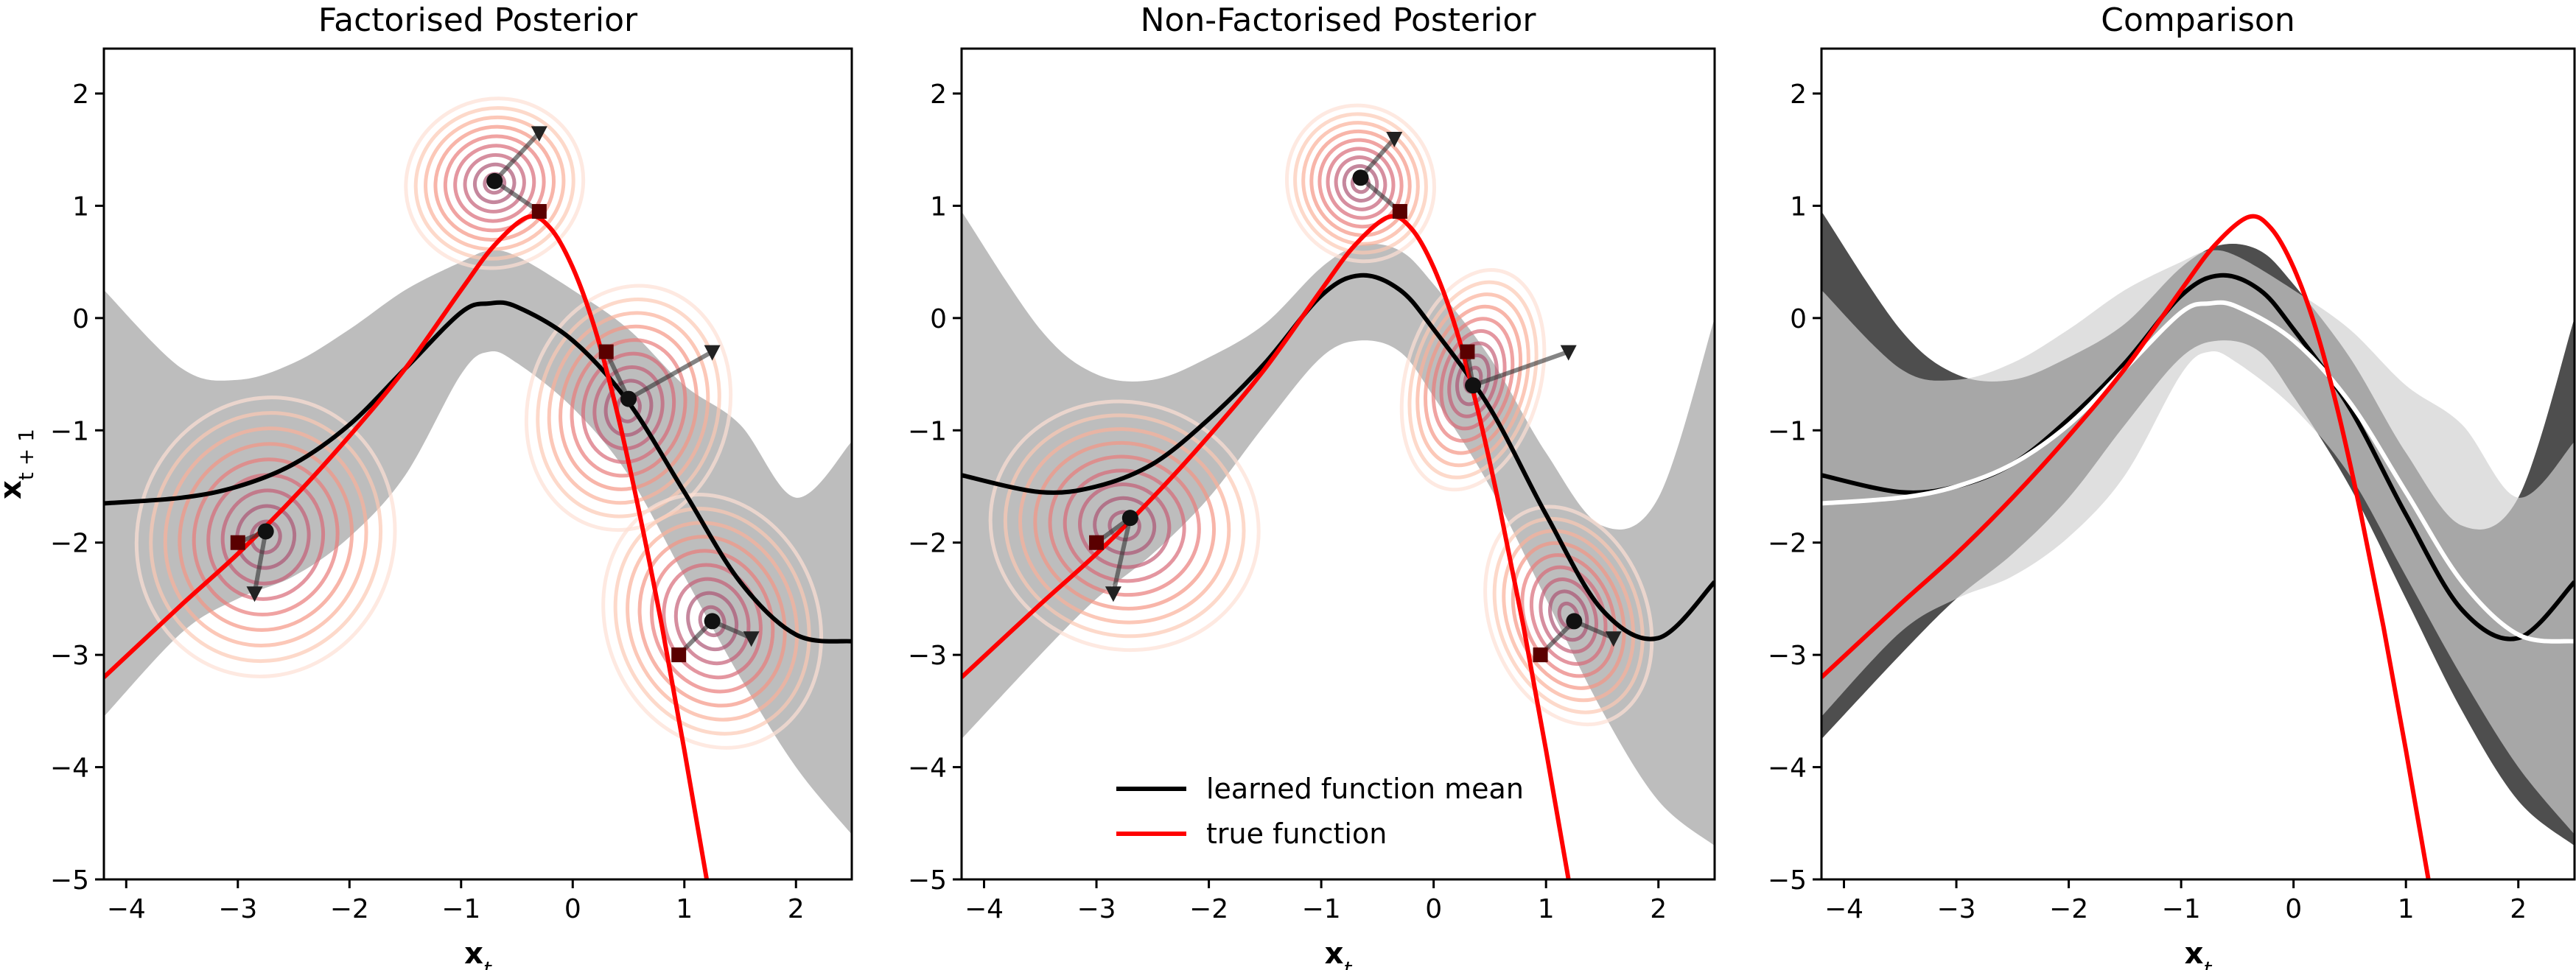 The width and height of the screenshot is (2576, 970). I want to click on x-tick-label: −2, so click(349, 909).